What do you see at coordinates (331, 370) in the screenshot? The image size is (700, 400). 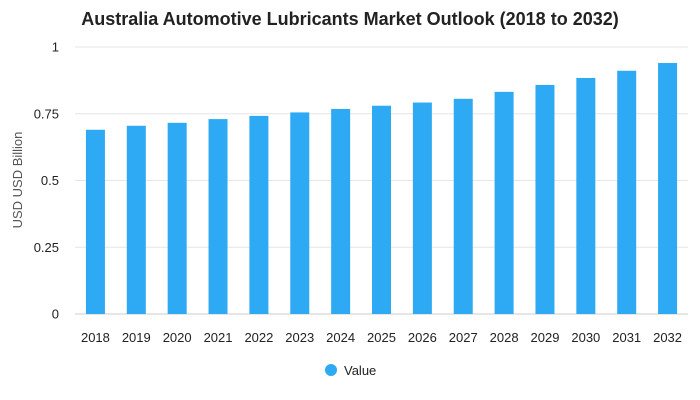 I see `legend-swatch-value` at bounding box center [331, 370].